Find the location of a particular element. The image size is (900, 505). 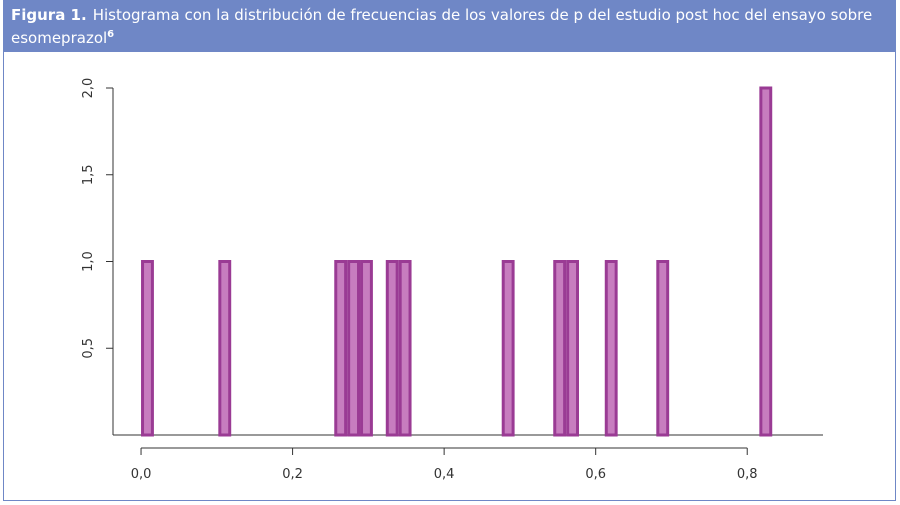

x-tick-label: 0,0 is located at coordinates (141, 474).